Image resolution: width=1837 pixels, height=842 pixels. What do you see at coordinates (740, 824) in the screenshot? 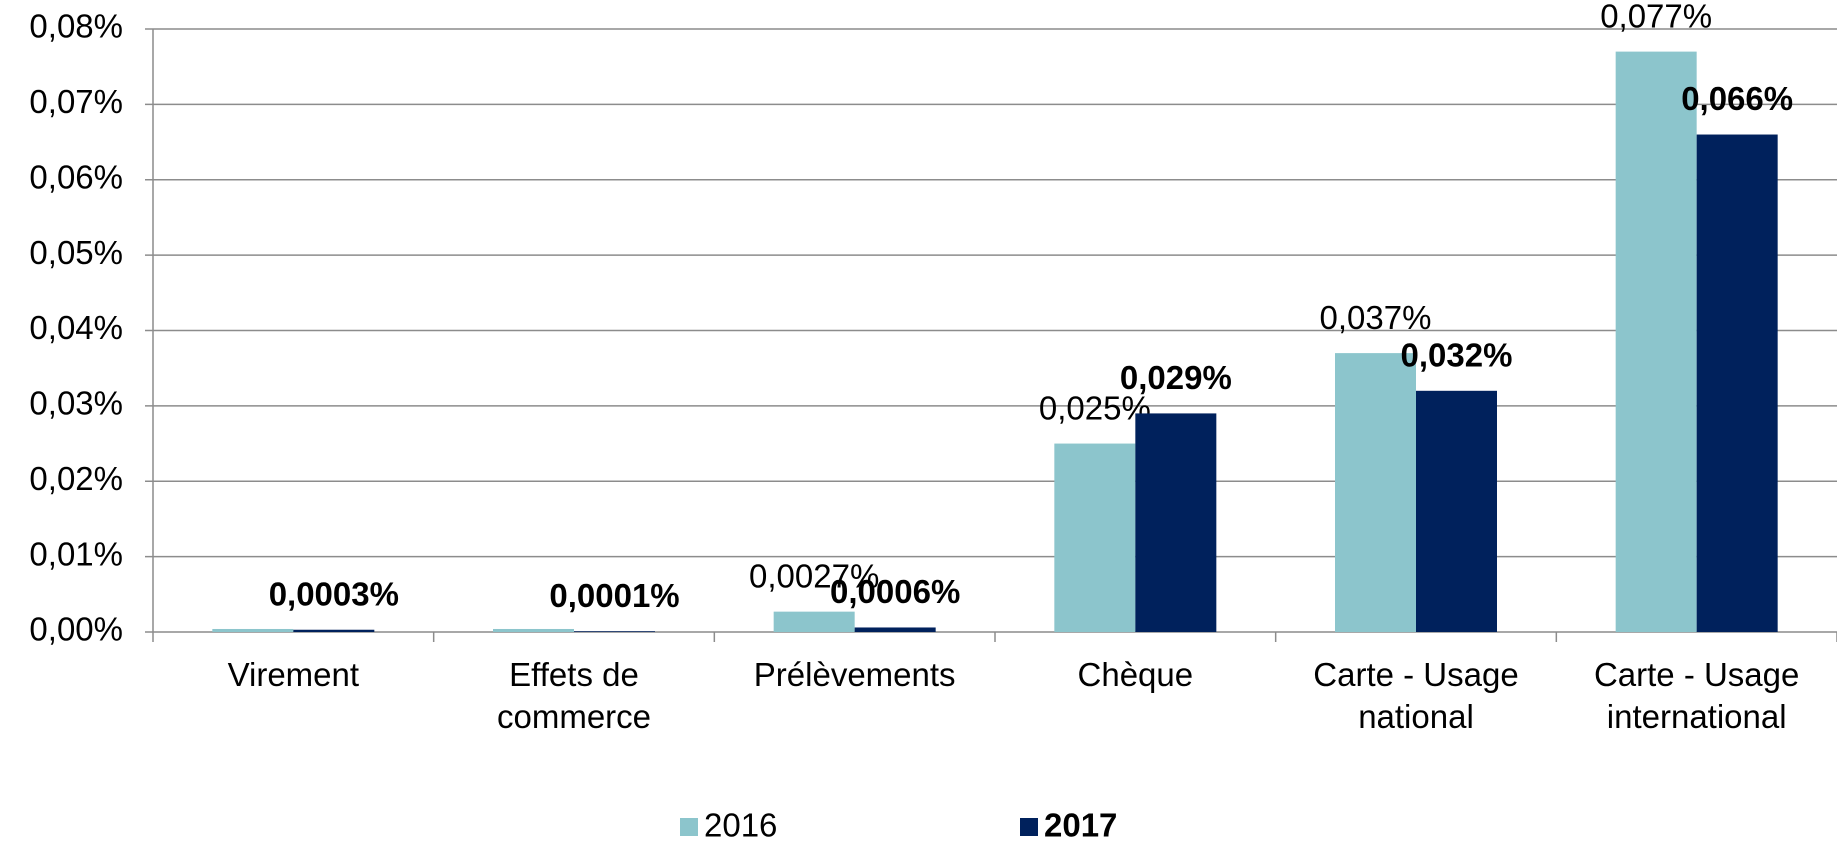
I see `legend-label: 2016` at bounding box center [740, 824].